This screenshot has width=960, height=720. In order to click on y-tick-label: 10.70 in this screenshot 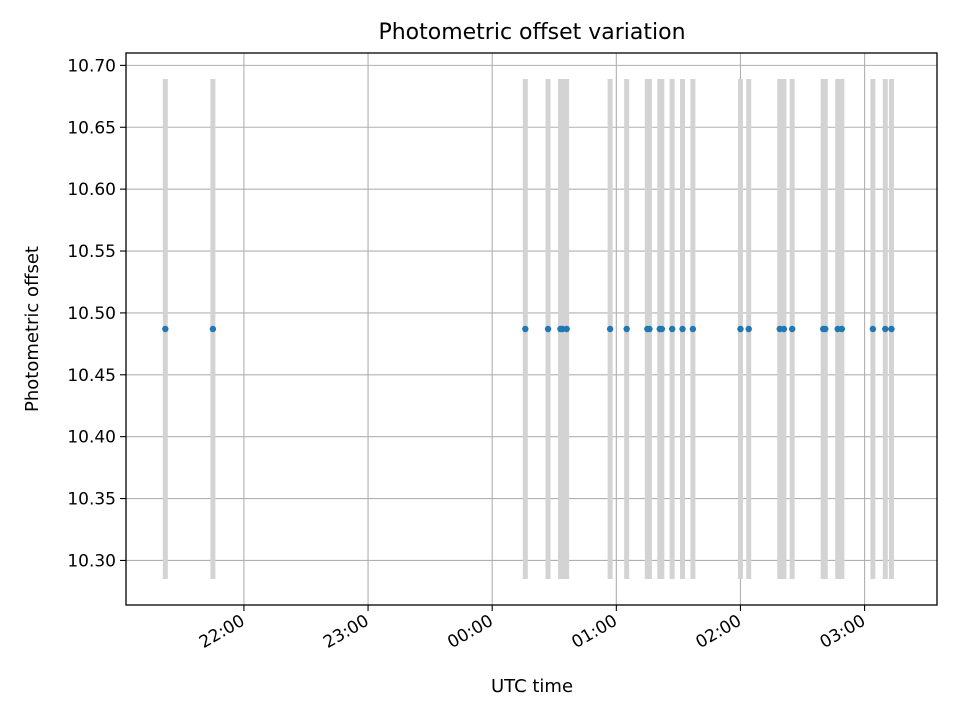, I will do `click(91, 66)`.